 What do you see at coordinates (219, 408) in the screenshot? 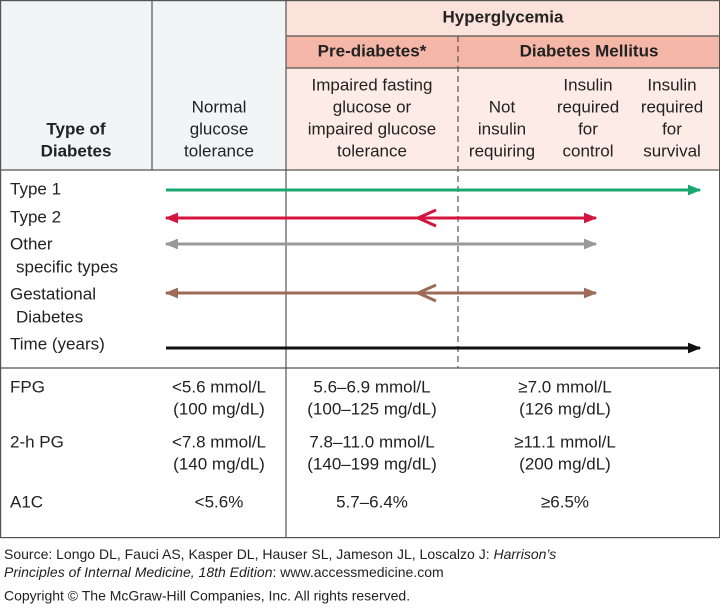
I see `criterion-value: (100 mg/dL)` at bounding box center [219, 408].